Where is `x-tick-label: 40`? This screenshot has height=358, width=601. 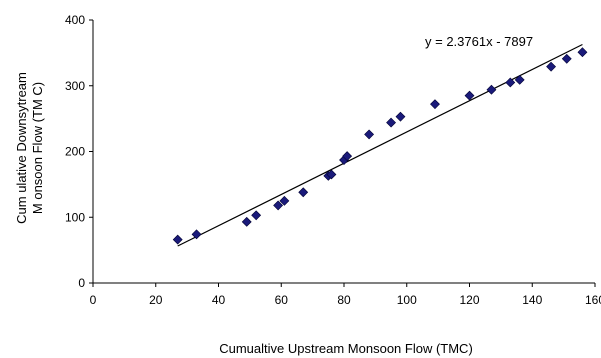 x-tick-label: 40 is located at coordinates (219, 300).